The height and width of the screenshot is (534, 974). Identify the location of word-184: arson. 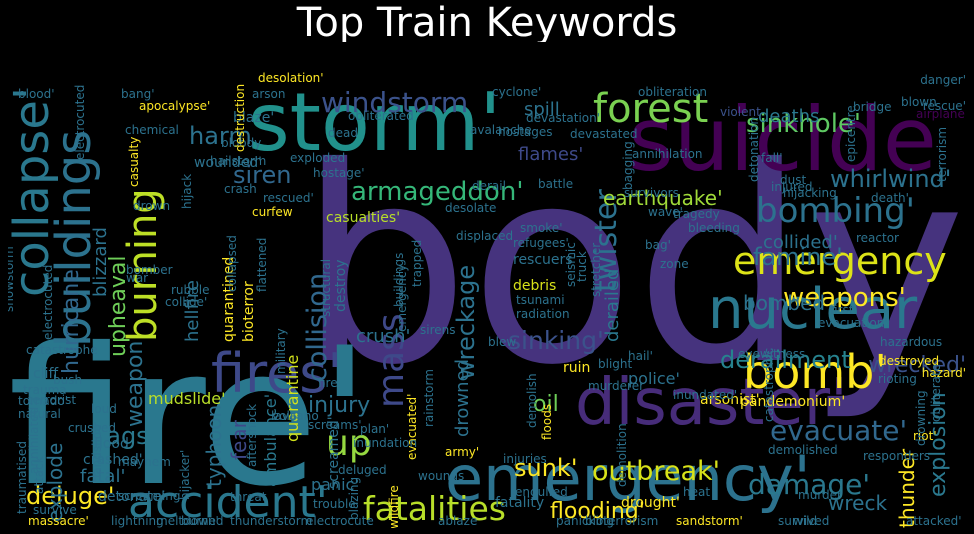
(269, 94).